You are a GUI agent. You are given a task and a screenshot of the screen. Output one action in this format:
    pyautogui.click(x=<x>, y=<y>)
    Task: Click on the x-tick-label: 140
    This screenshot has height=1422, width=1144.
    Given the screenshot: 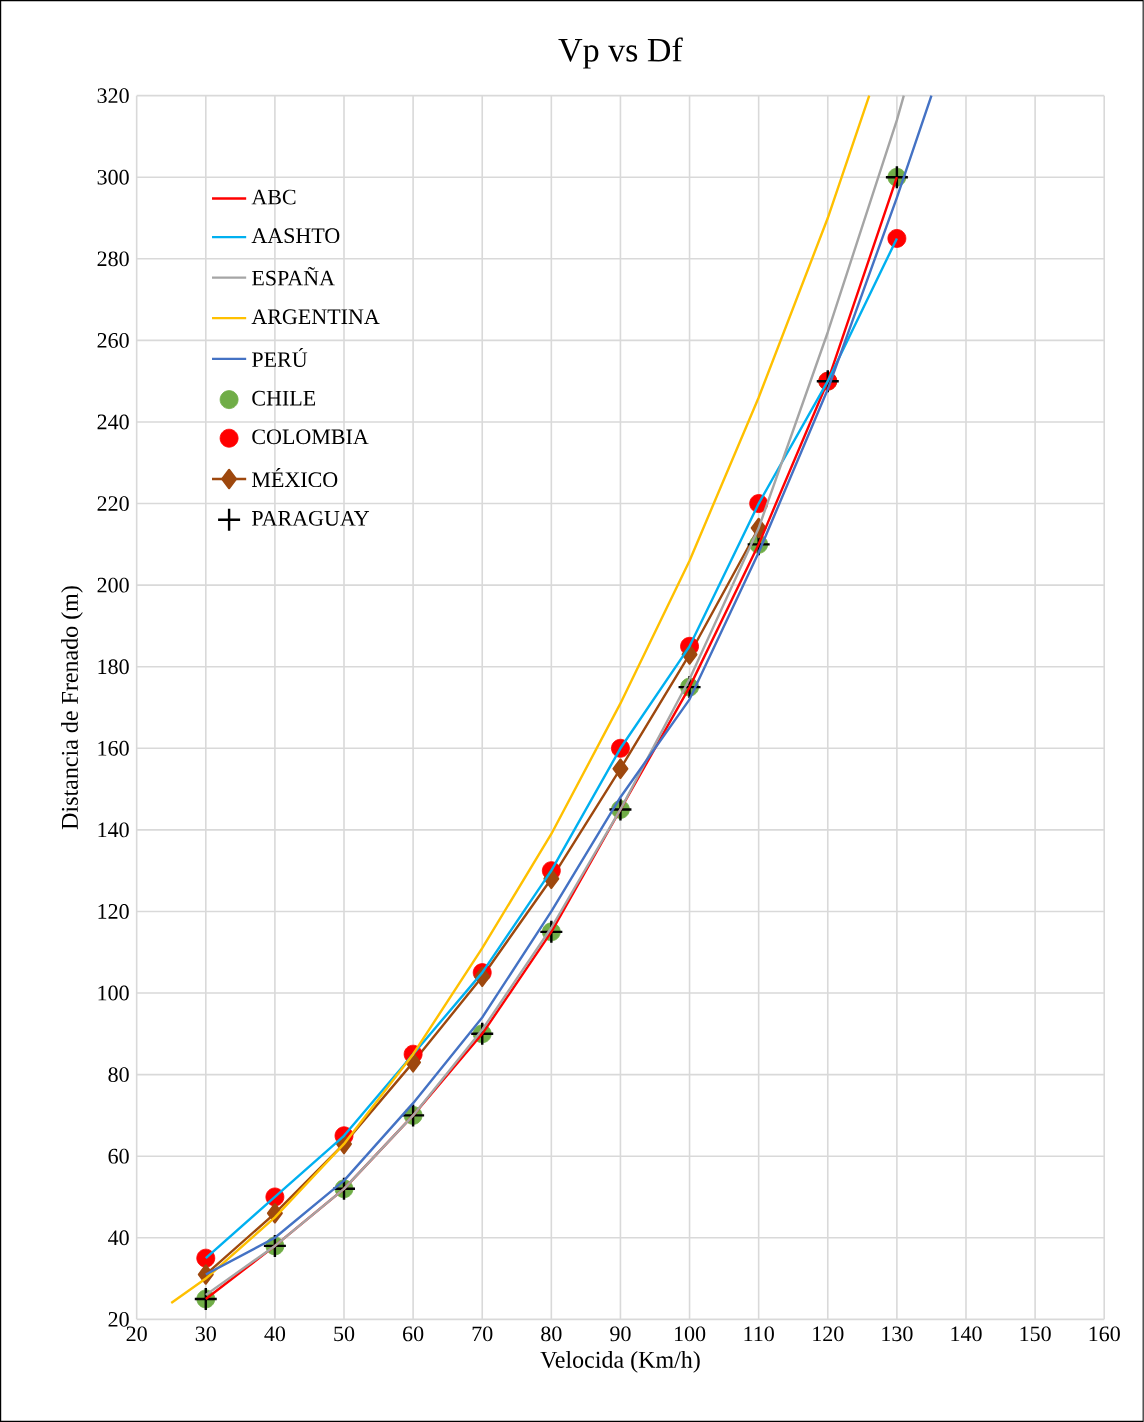 What is the action you would take?
    pyautogui.click(x=966, y=1334)
    